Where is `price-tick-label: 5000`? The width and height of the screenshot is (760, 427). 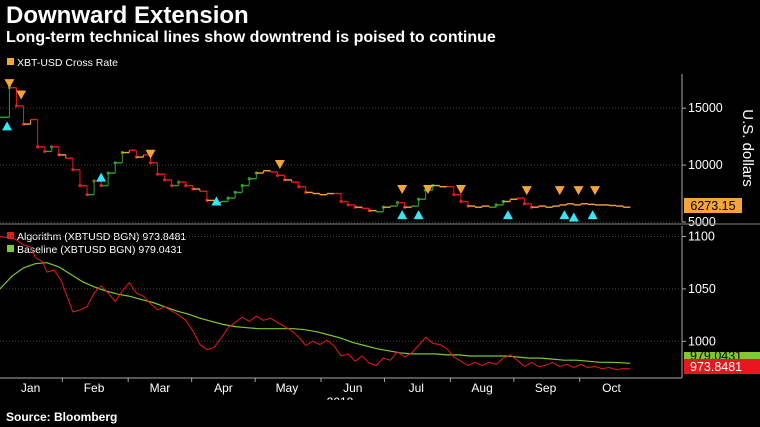
price-tick-label: 5000 is located at coordinates (702, 222).